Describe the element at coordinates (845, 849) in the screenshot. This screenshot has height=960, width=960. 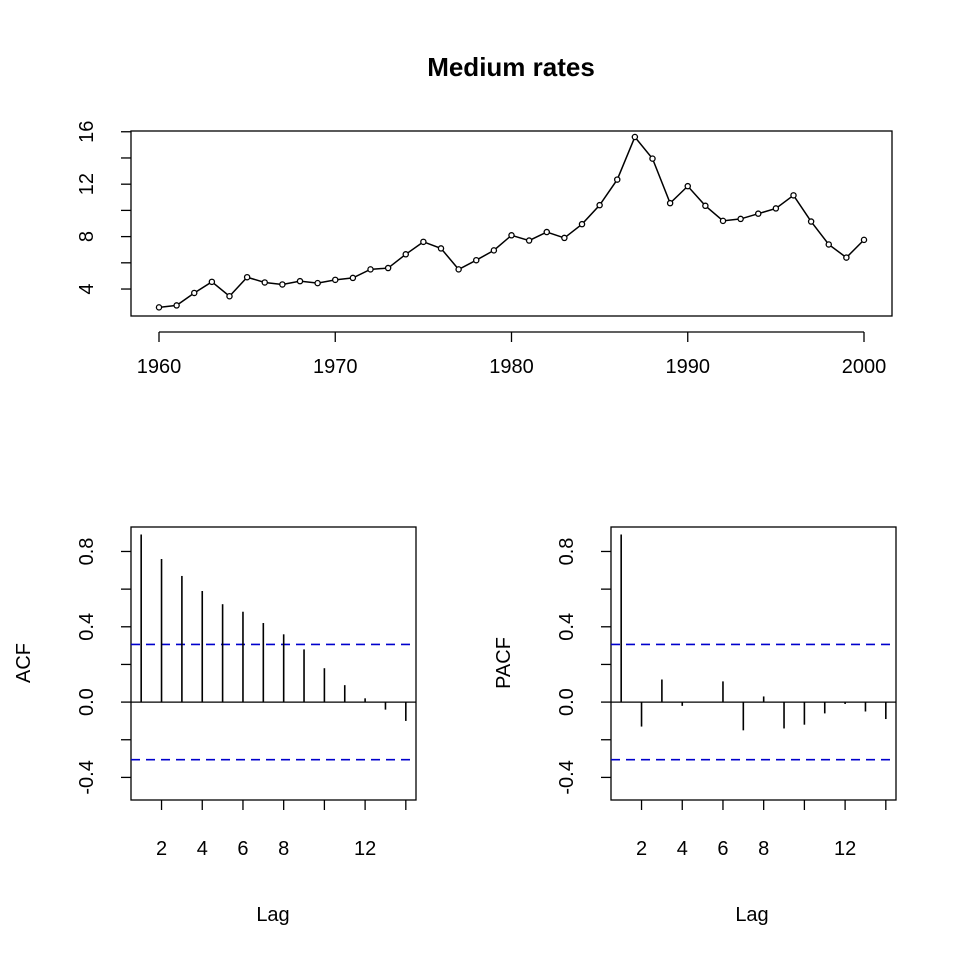
I see `pacf-x-tick-label: 12` at that location.